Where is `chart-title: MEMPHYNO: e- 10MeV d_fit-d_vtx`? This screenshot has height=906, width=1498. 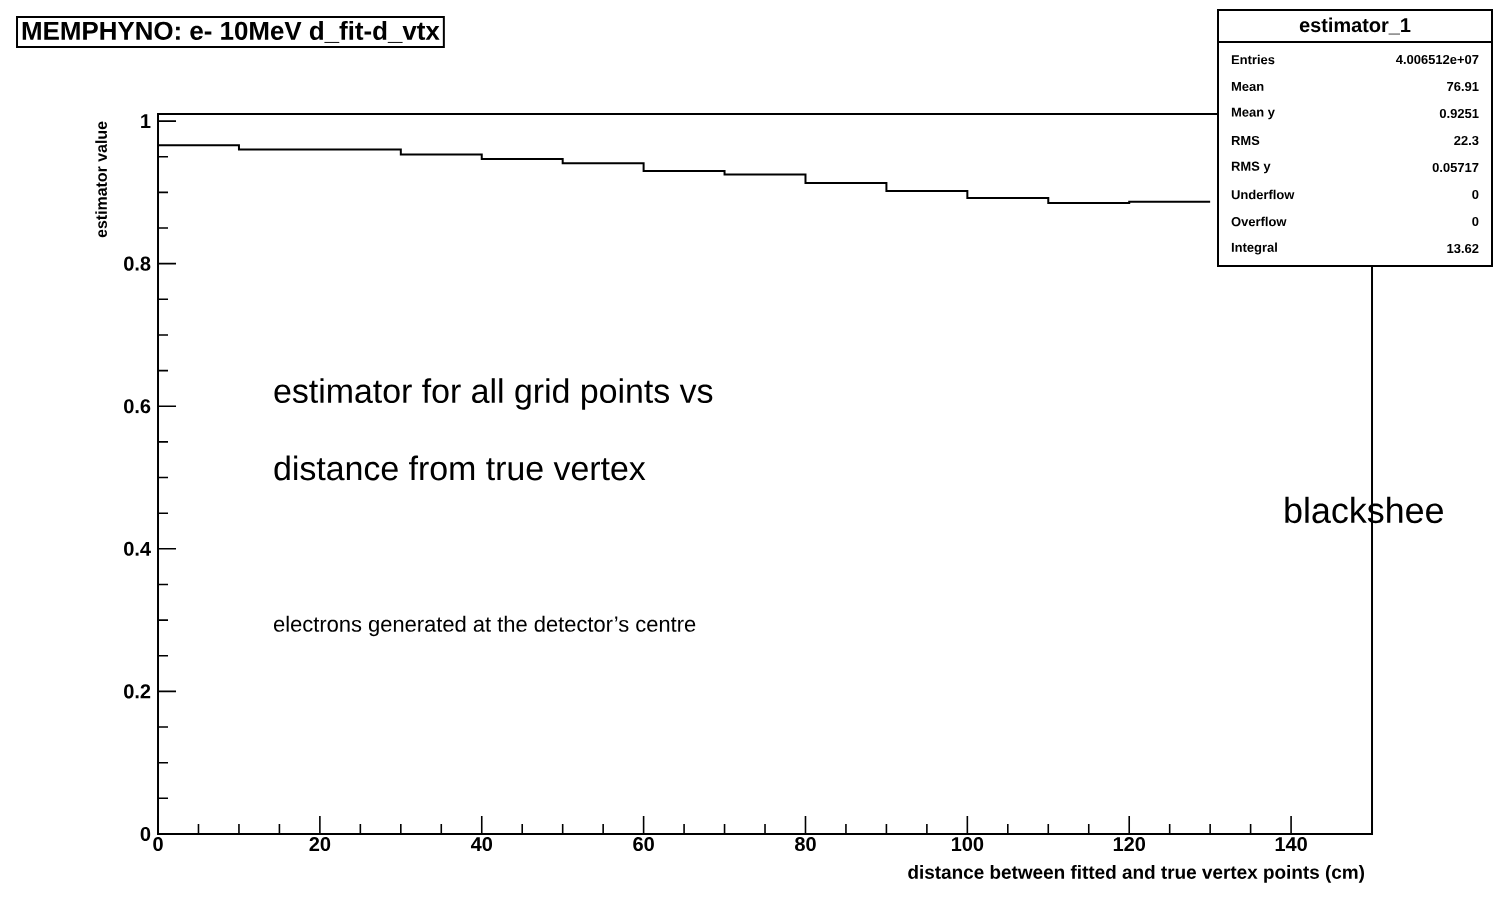
chart-title: MEMPHYNO: e- 10MeV d_fit-d_vtx is located at coordinates (231, 31).